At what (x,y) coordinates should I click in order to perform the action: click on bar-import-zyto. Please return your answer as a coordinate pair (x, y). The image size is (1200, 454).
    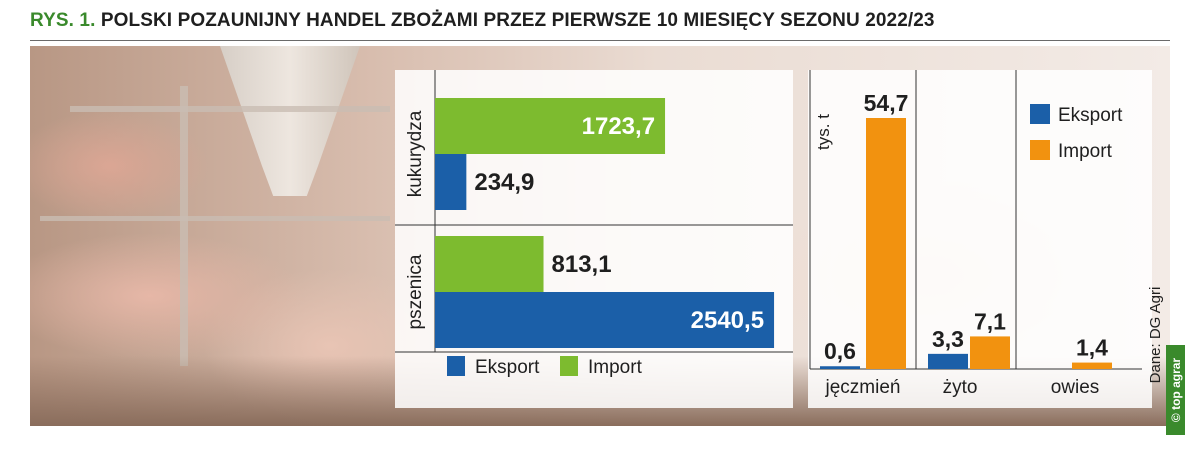
    Looking at the image, I should click on (990, 352).